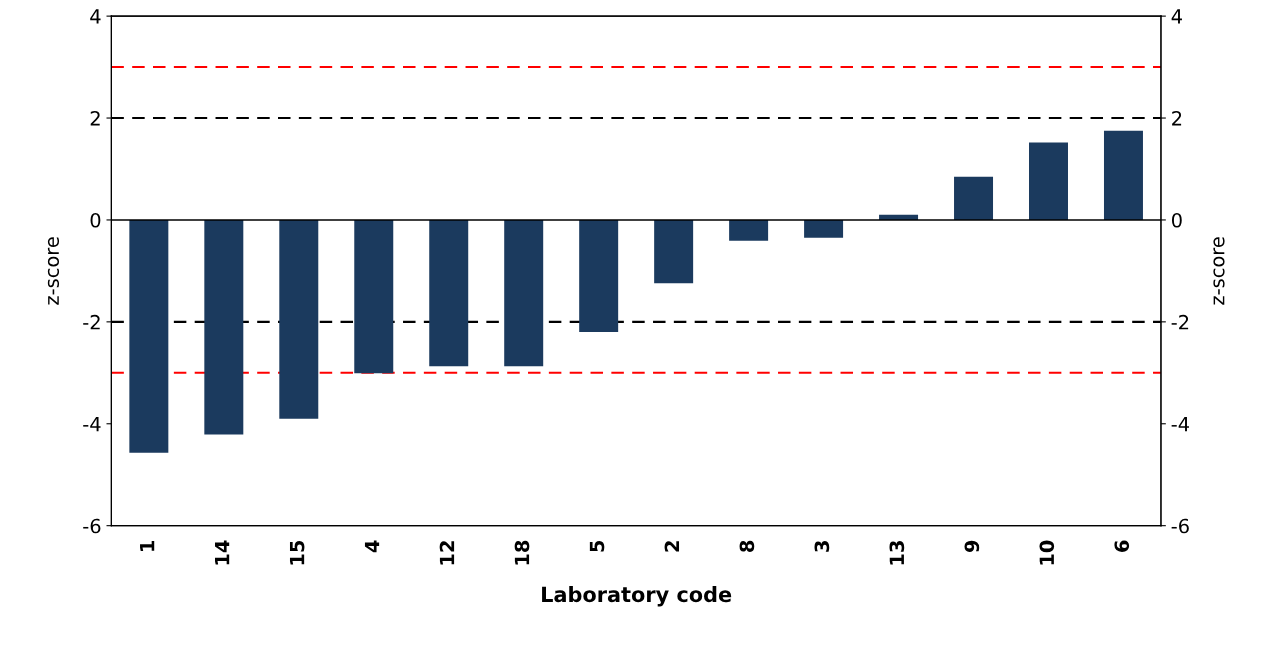  What do you see at coordinates (822, 546) in the screenshot?
I see `x-tick-label: 3` at bounding box center [822, 546].